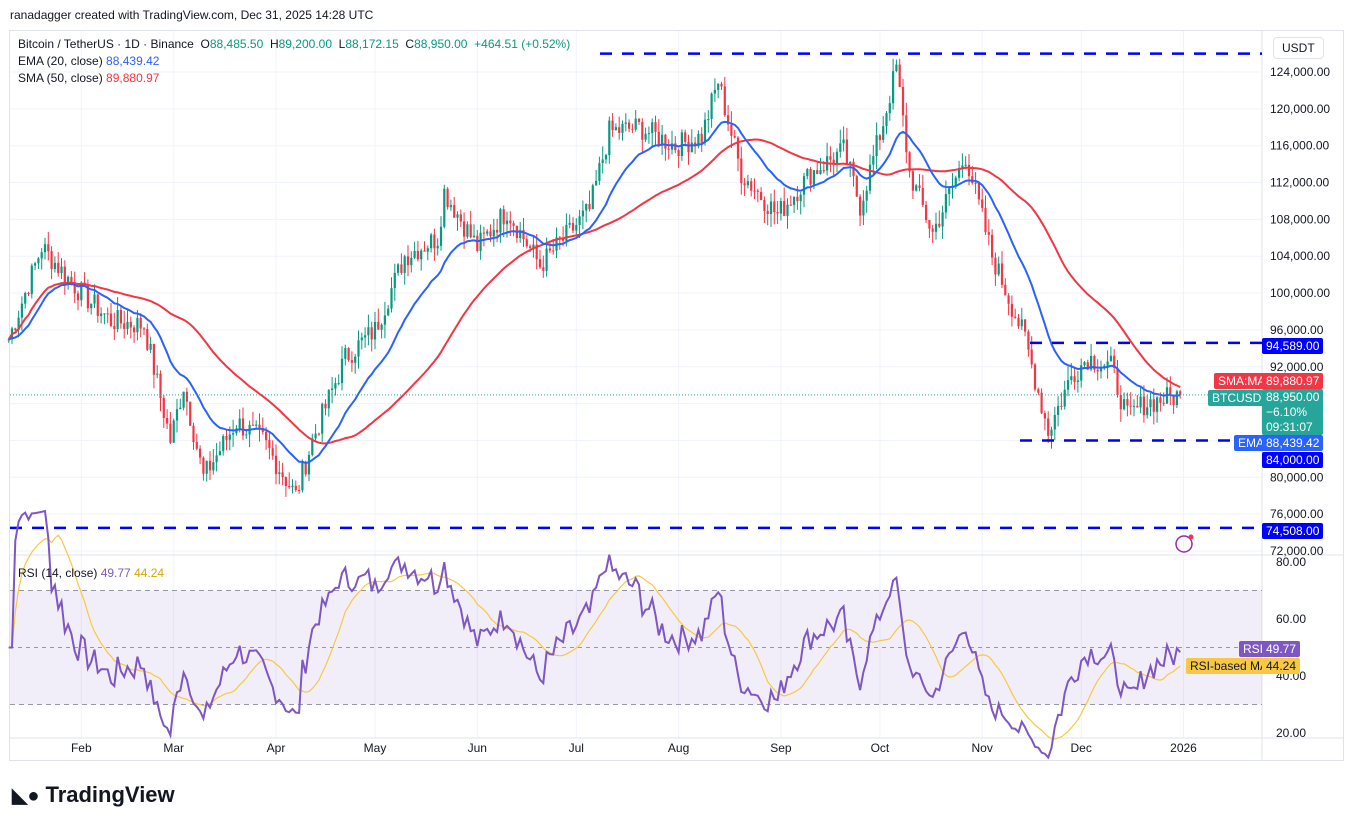  Describe the element at coordinates (115, 573) in the screenshot. I see `rsi-value: 49.77` at that location.